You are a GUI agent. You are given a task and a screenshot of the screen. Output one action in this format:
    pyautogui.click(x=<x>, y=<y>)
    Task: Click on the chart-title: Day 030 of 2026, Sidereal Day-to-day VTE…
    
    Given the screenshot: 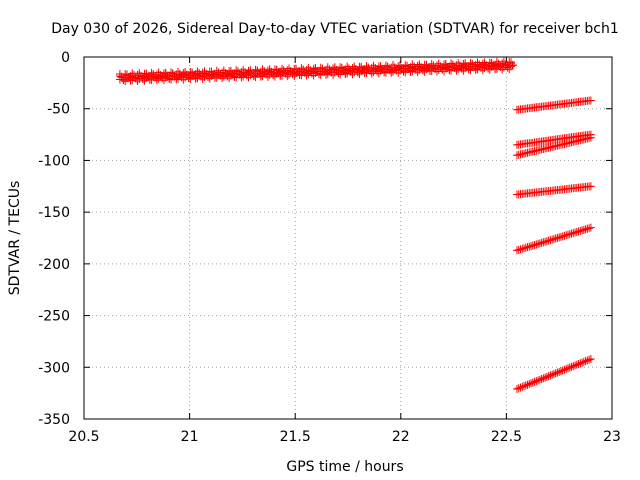 What is the action you would take?
    pyautogui.click(x=335, y=29)
    